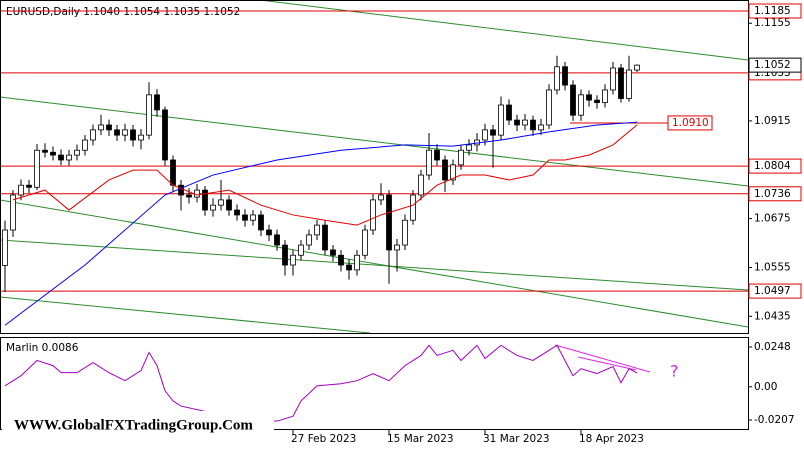 The height and width of the screenshot is (452, 804). I want to click on divergence-lines, so click(602, 358).